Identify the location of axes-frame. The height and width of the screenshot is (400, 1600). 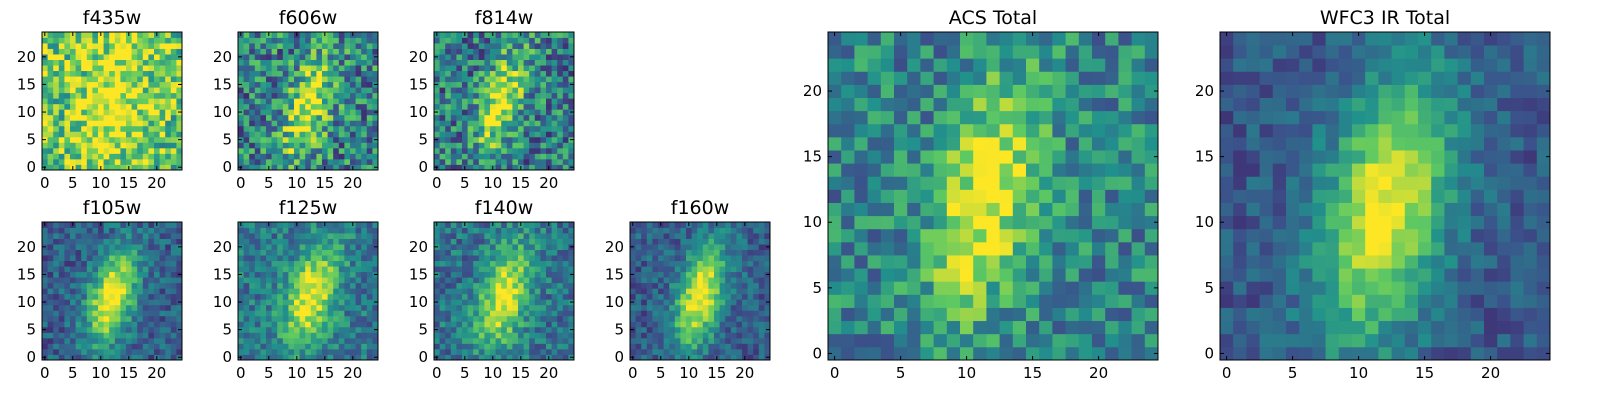
(308, 101).